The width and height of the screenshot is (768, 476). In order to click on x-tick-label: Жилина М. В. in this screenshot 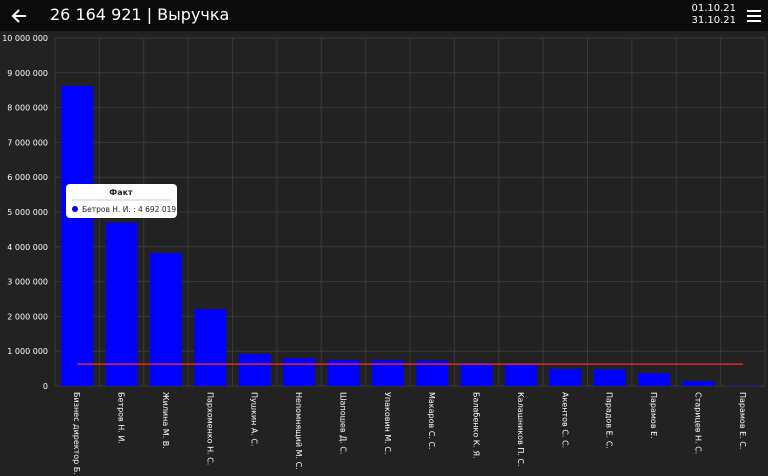, I will do `click(165, 420)`.